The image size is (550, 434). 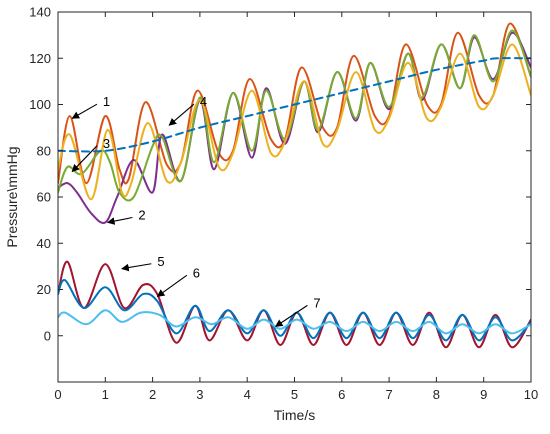 What do you see at coordinates (341, 394) in the screenshot?
I see `x-tick-label: 6` at bounding box center [341, 394].